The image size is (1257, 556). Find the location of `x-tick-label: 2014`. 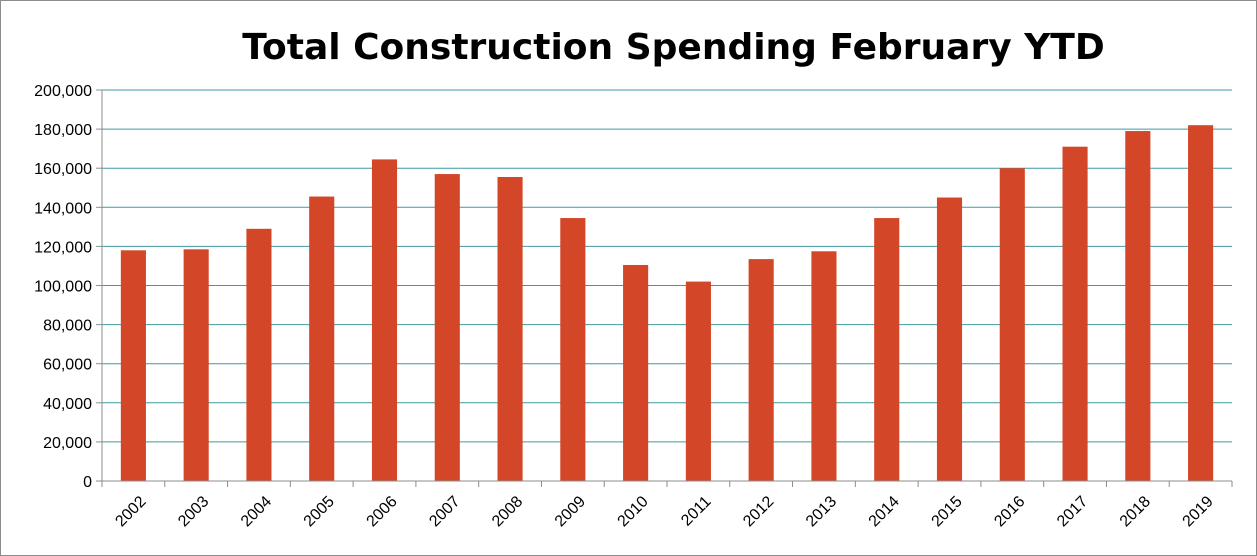

x-tick-label: 2014 is located at coordinates (884, 511).